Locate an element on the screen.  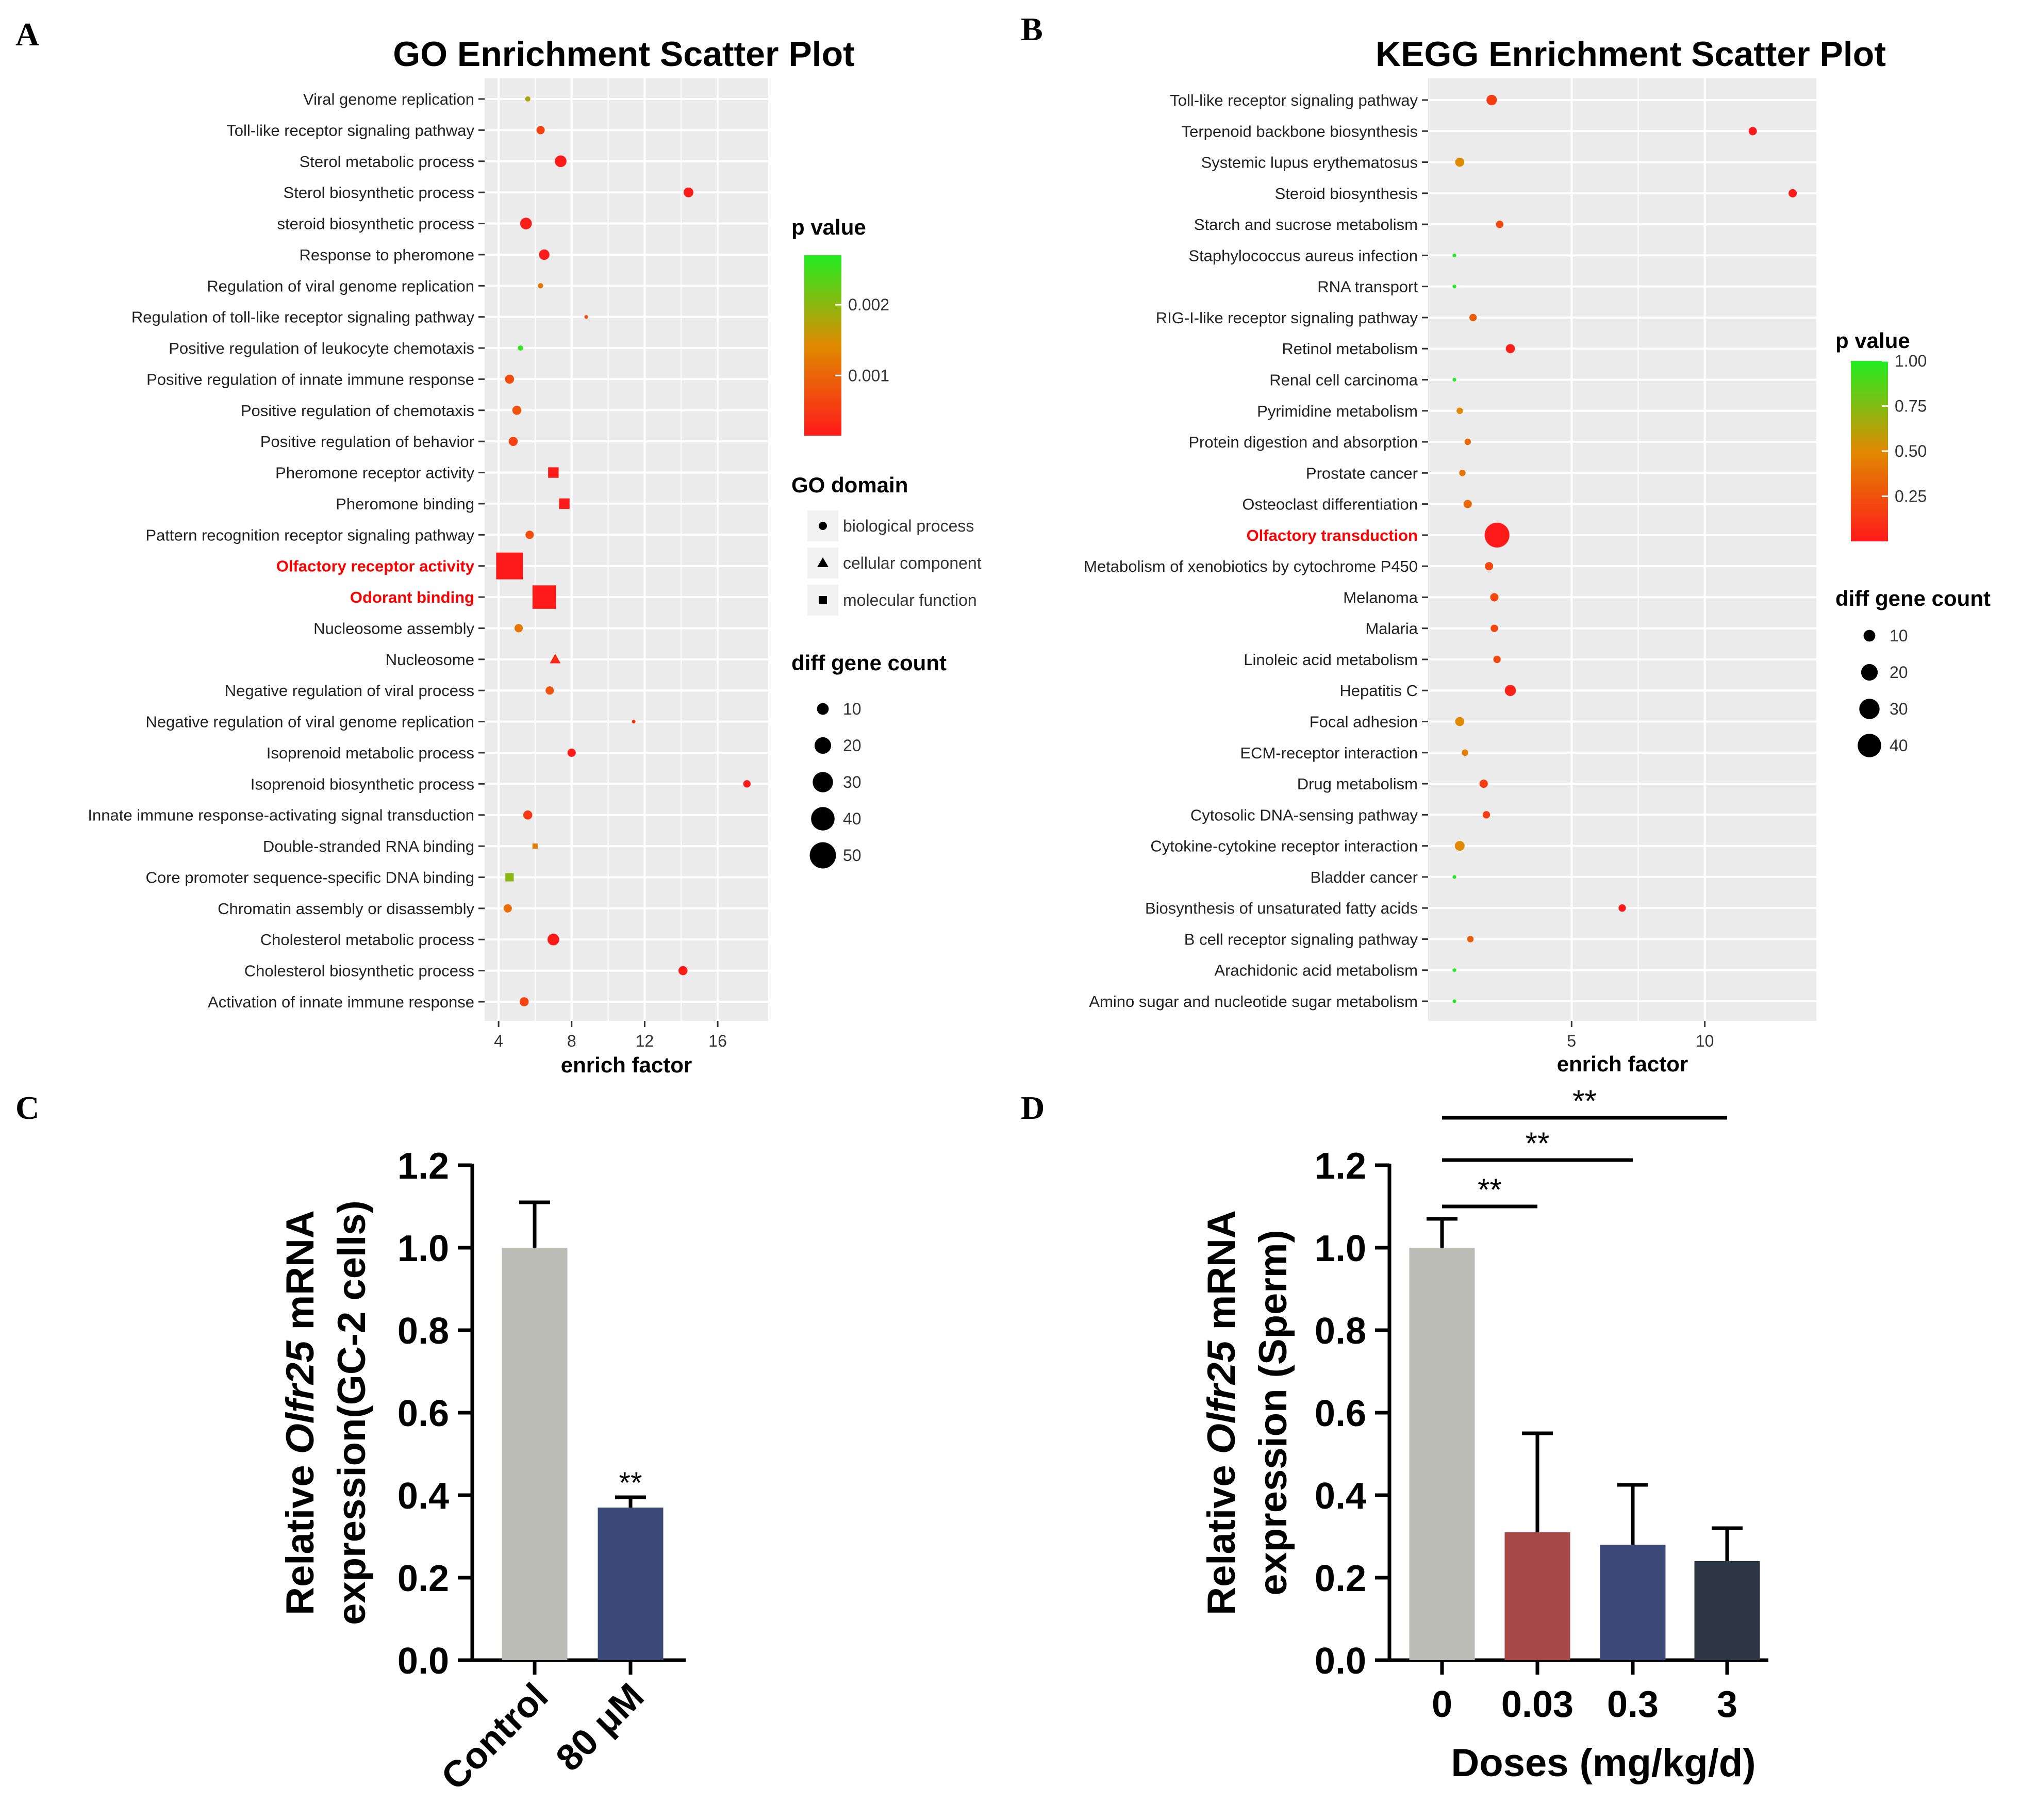
d-ytick-label: 1.0 is located at coordinates (1340, 1248).